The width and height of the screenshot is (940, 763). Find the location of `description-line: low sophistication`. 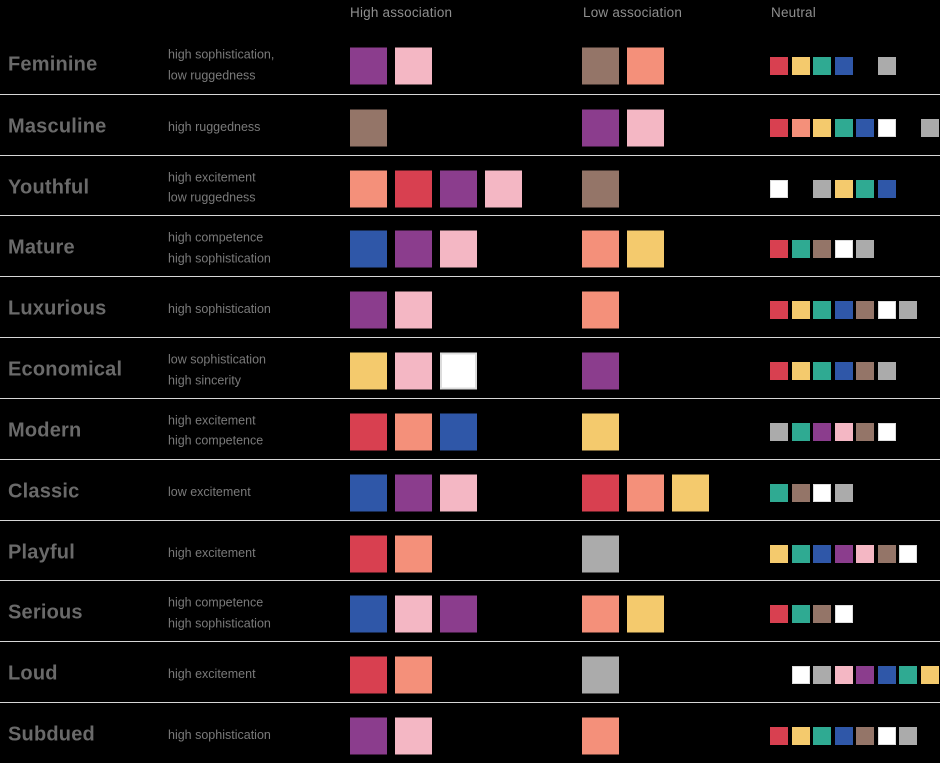

description-line: low sophistication is located at coordinates (217, 359).